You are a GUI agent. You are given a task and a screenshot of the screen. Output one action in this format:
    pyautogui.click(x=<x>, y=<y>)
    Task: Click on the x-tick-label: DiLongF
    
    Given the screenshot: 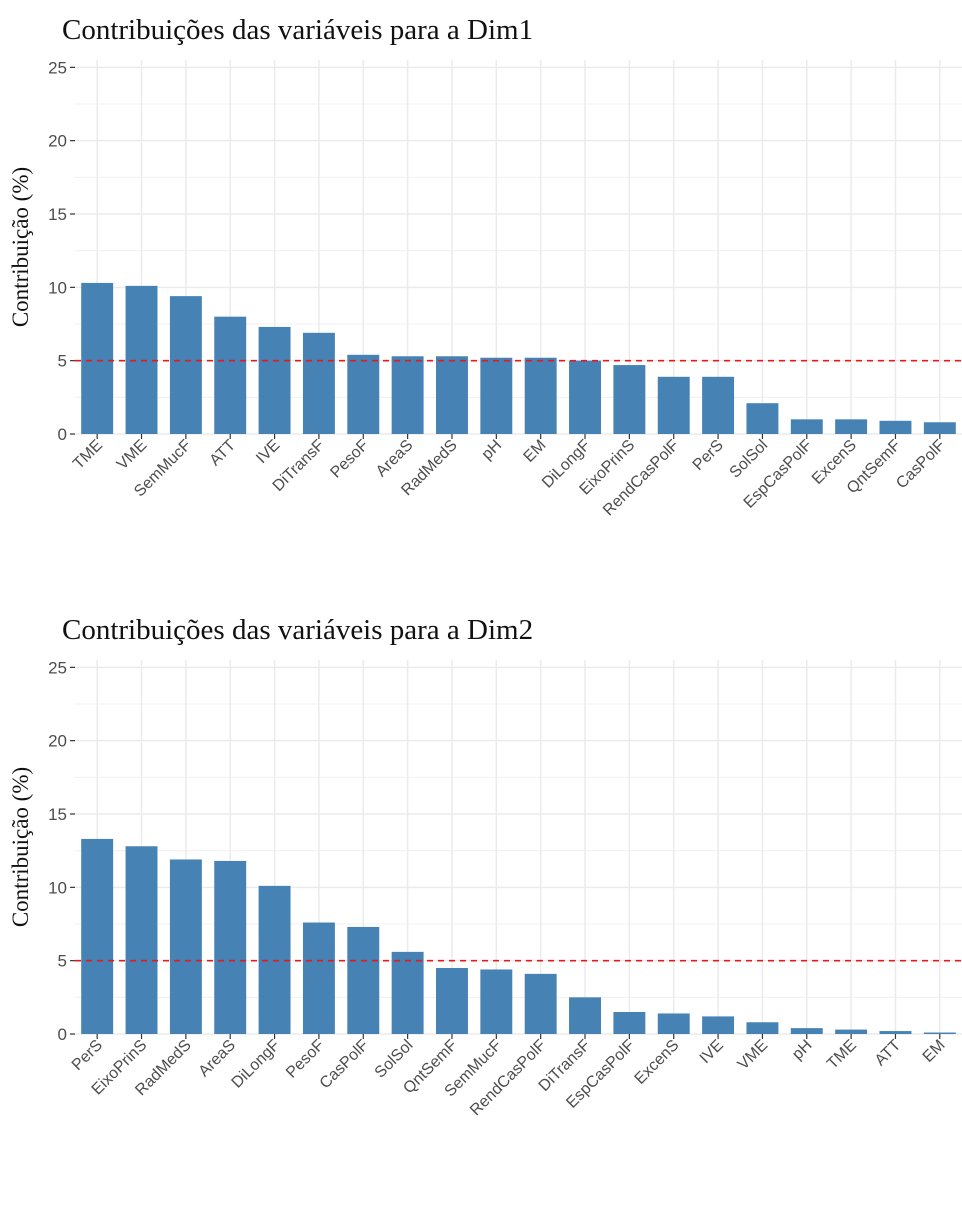 What is the action you would take?
    pyautogui.click(x=256, y=1064)
    